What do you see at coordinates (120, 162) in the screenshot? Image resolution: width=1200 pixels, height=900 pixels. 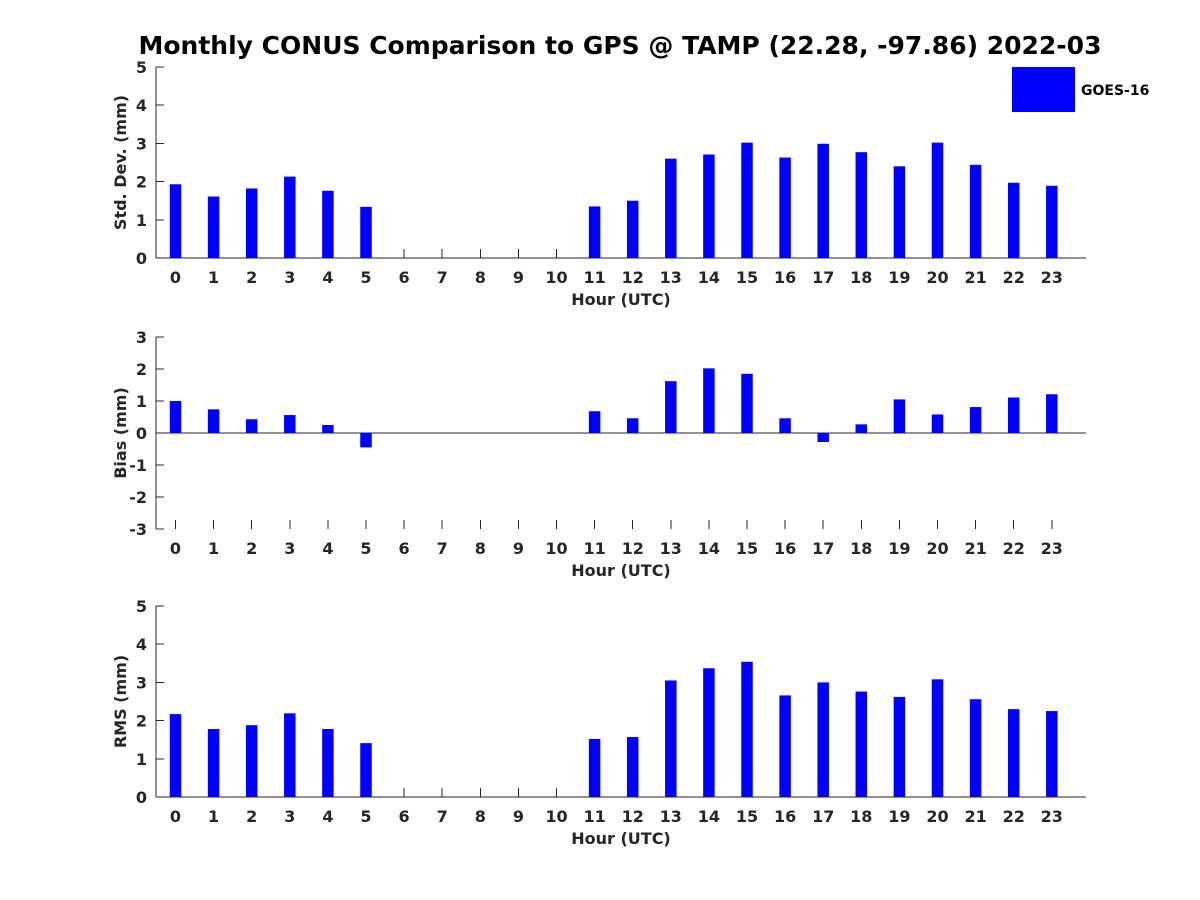 I see `y-axis-label: Std. Dev. (mm)` at bounding box center [120, 162].